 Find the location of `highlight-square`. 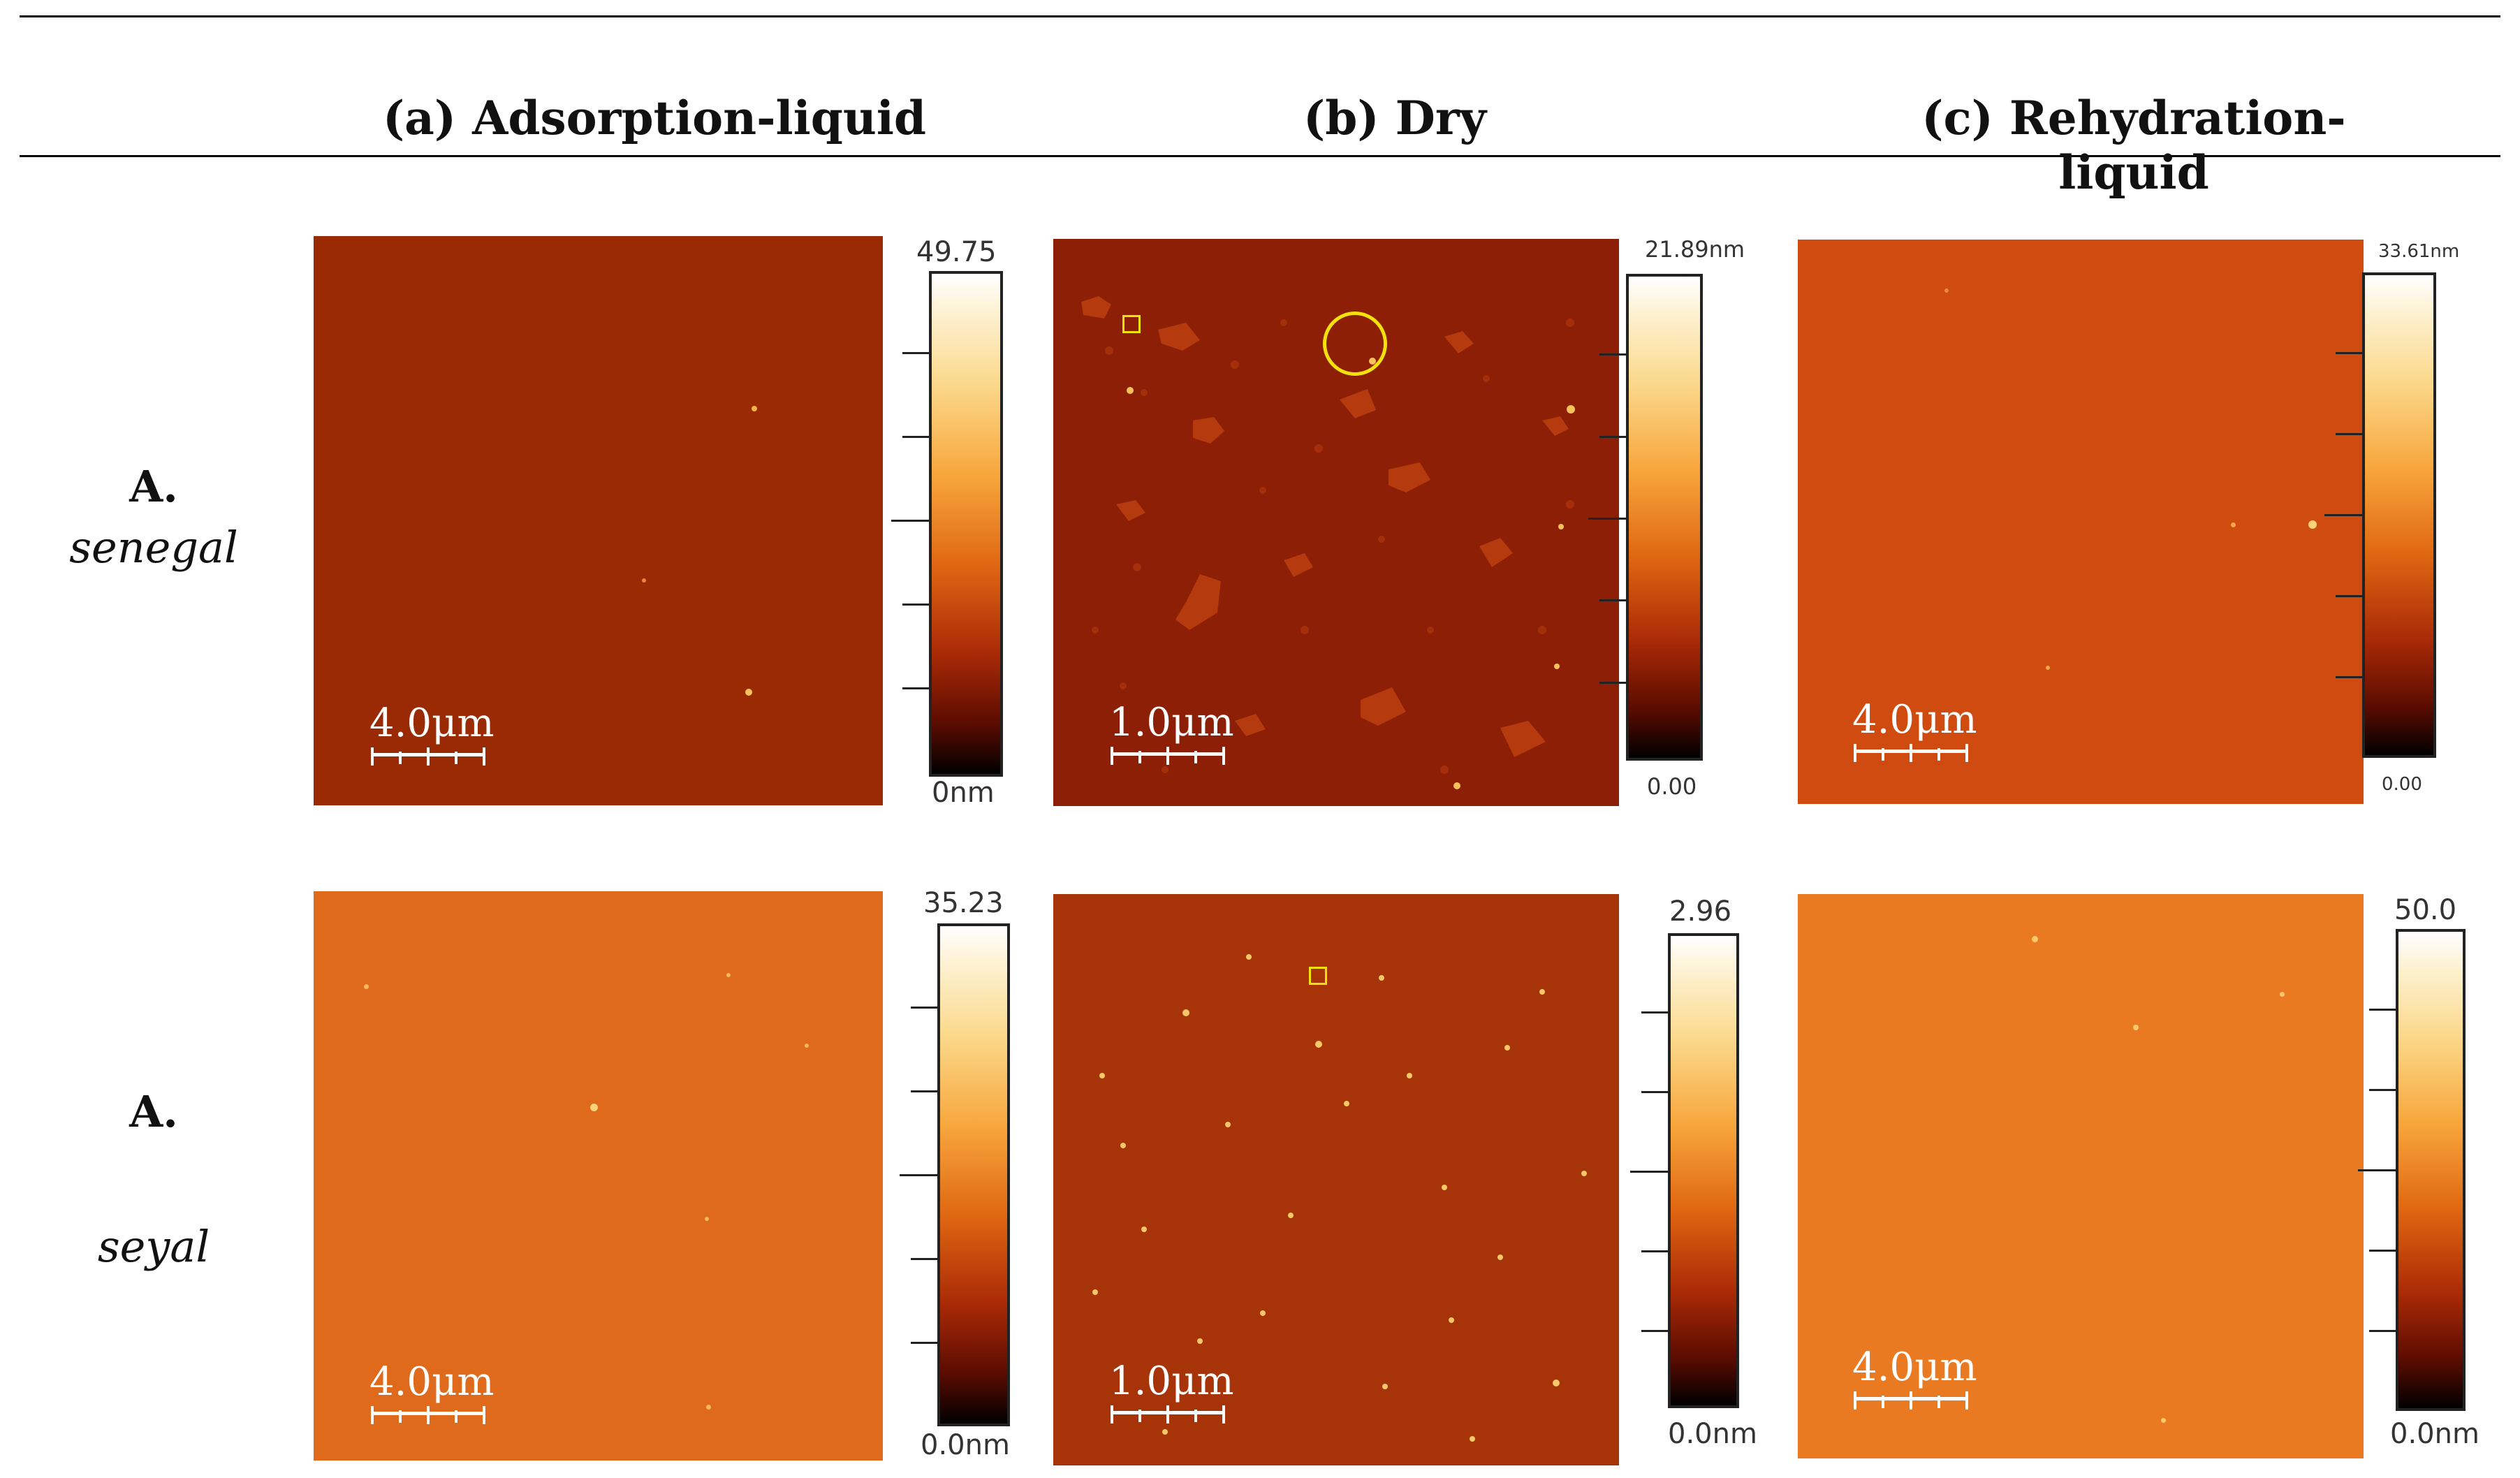

highlight-square is located at coordinates (1318, 976).